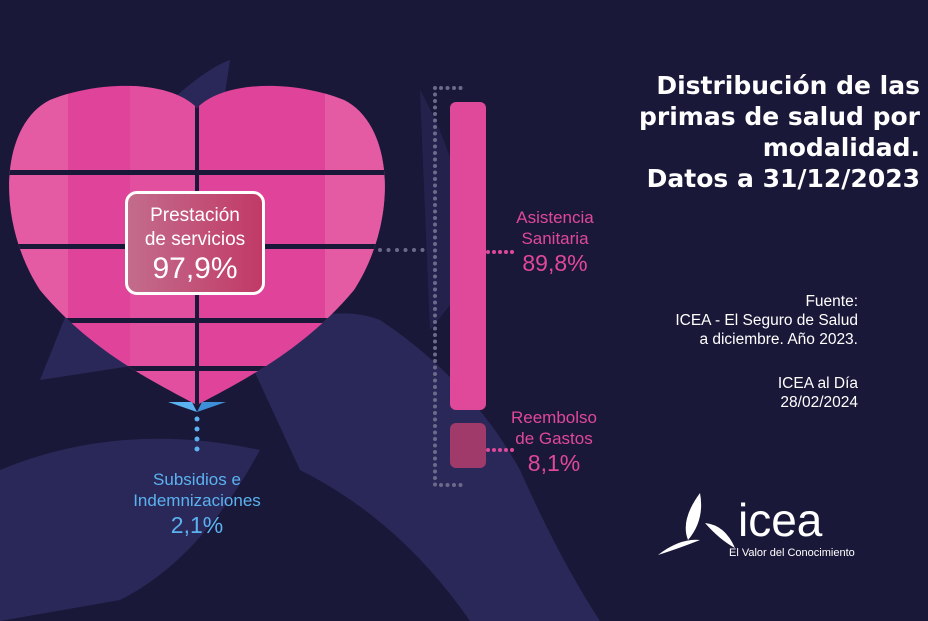 Image resolution: width=928 pixels, height=621 pixels. Describe the element at coordinates (195, 239) in the screenshot. I see `prestacion-label-line2: de servicios` at that location.